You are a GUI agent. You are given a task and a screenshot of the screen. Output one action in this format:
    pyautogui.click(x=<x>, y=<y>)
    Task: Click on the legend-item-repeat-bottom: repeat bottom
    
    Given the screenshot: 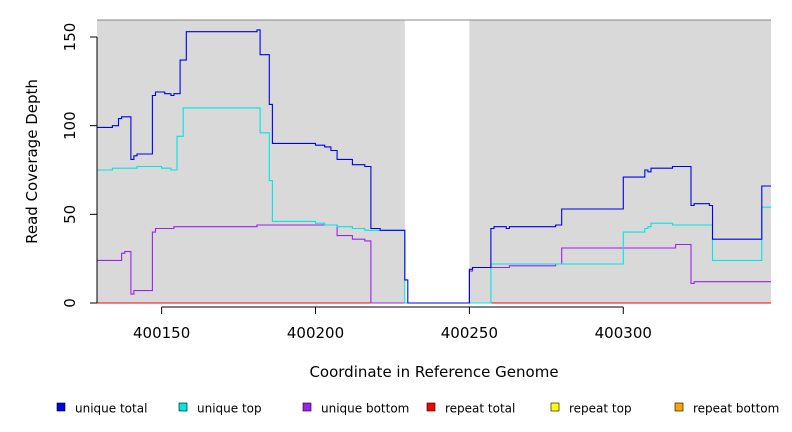 What is the action you would take?
    pyautogui.click(x=726, y=409)
    